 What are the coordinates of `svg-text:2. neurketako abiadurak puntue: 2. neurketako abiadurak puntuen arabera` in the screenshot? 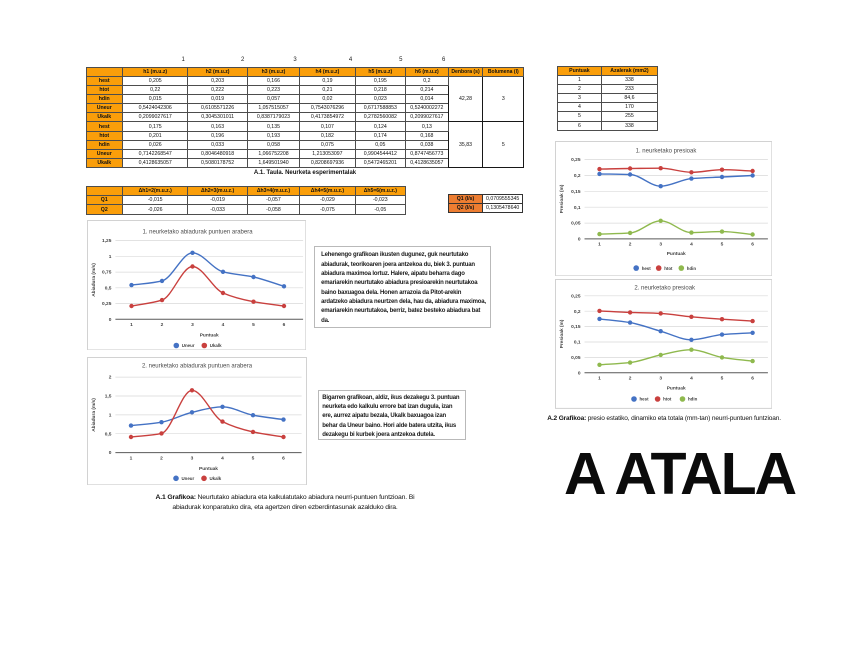 It's located at (196, 367).